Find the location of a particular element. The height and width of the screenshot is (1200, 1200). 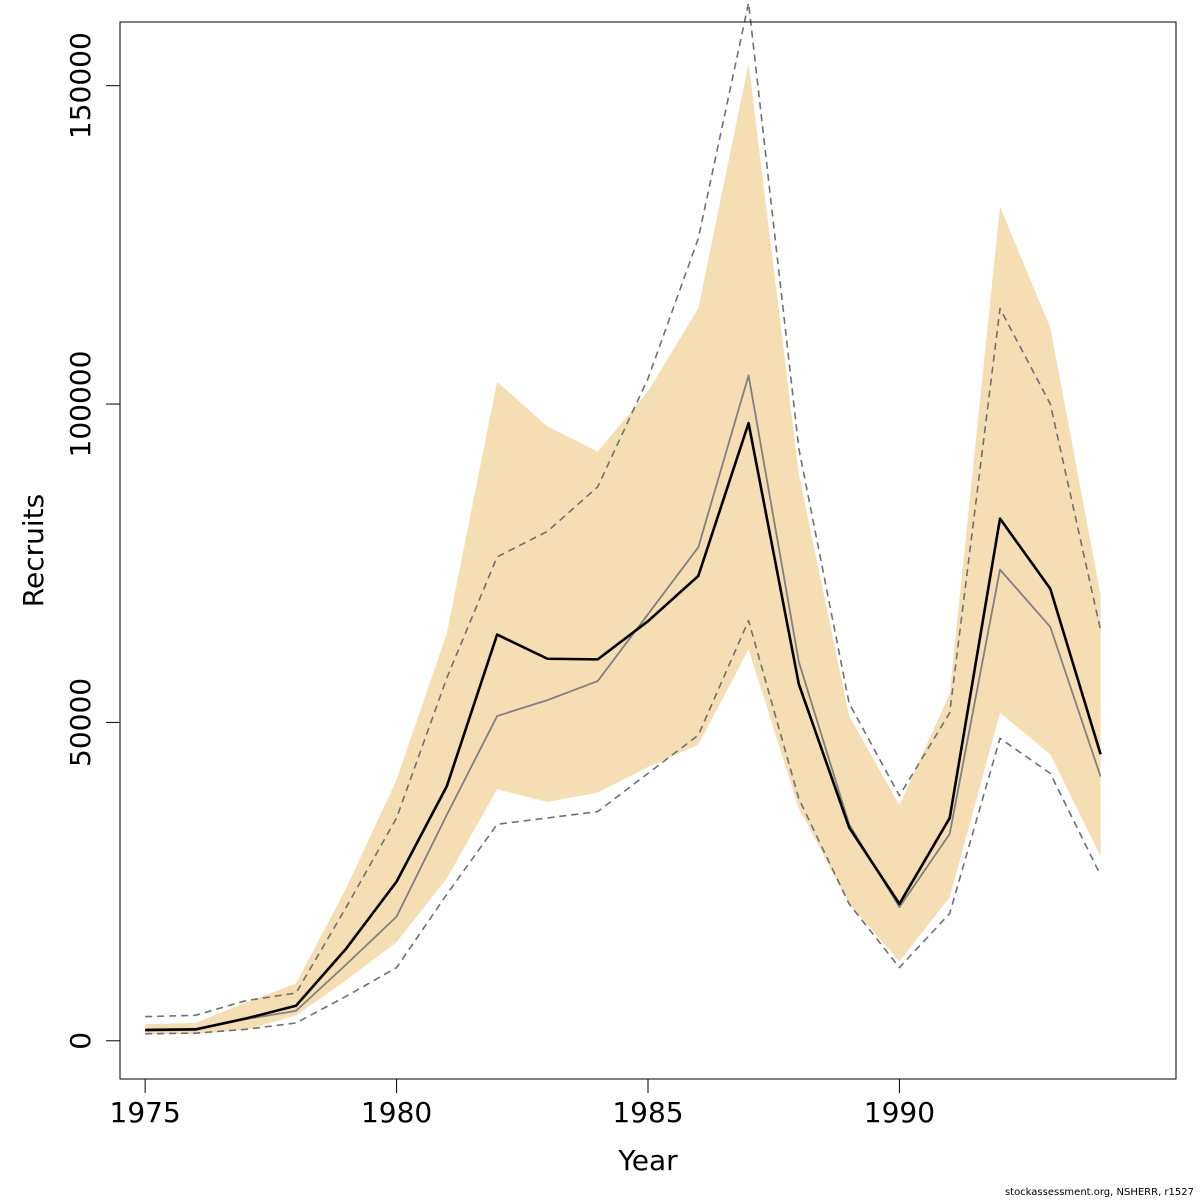

y-tick-label: 50000 is located at coordinates (80, 722).